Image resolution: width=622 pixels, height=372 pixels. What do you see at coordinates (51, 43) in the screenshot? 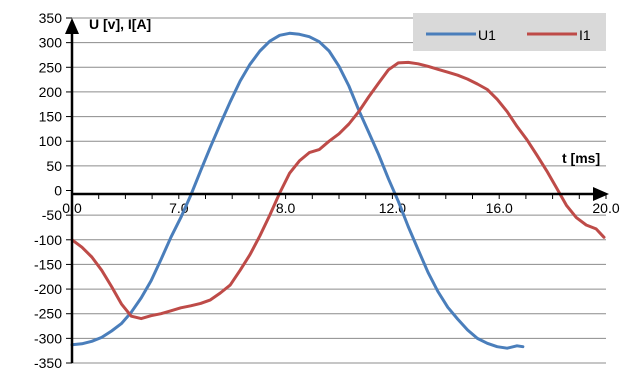
I see `y-tick-label: 300` at bounding box center [51, 43].